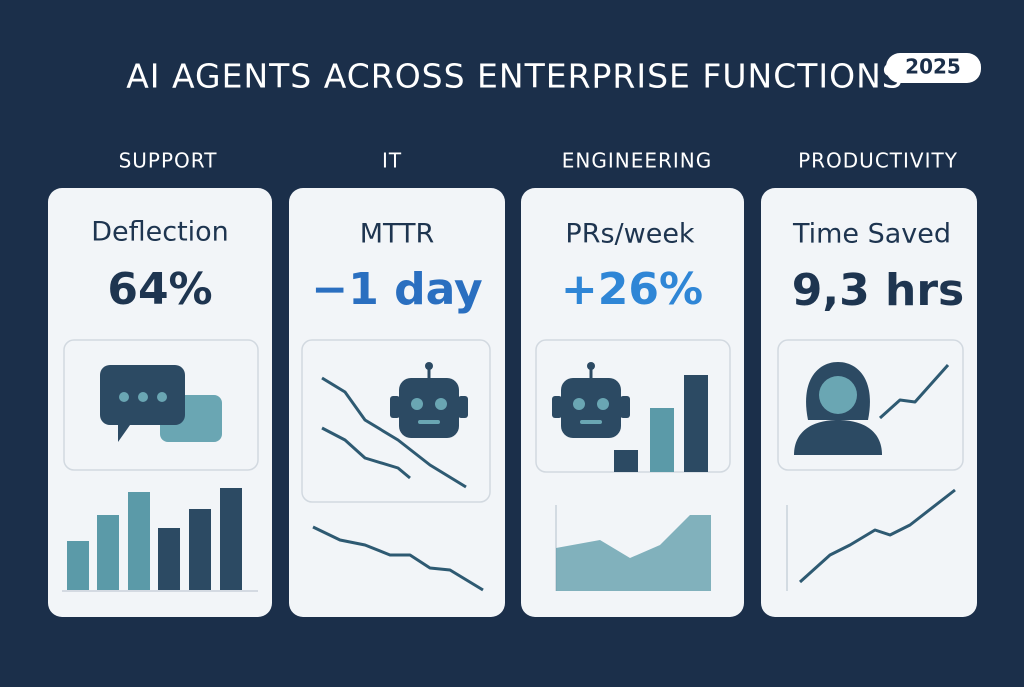 The width and height of the screenshot is (1024, 687). Describe the element at coordinates (515, 76) in the screenshot. I see `title: AI AGENTS ACROSS ENTERPRISE FUNCTIONS` at that location.